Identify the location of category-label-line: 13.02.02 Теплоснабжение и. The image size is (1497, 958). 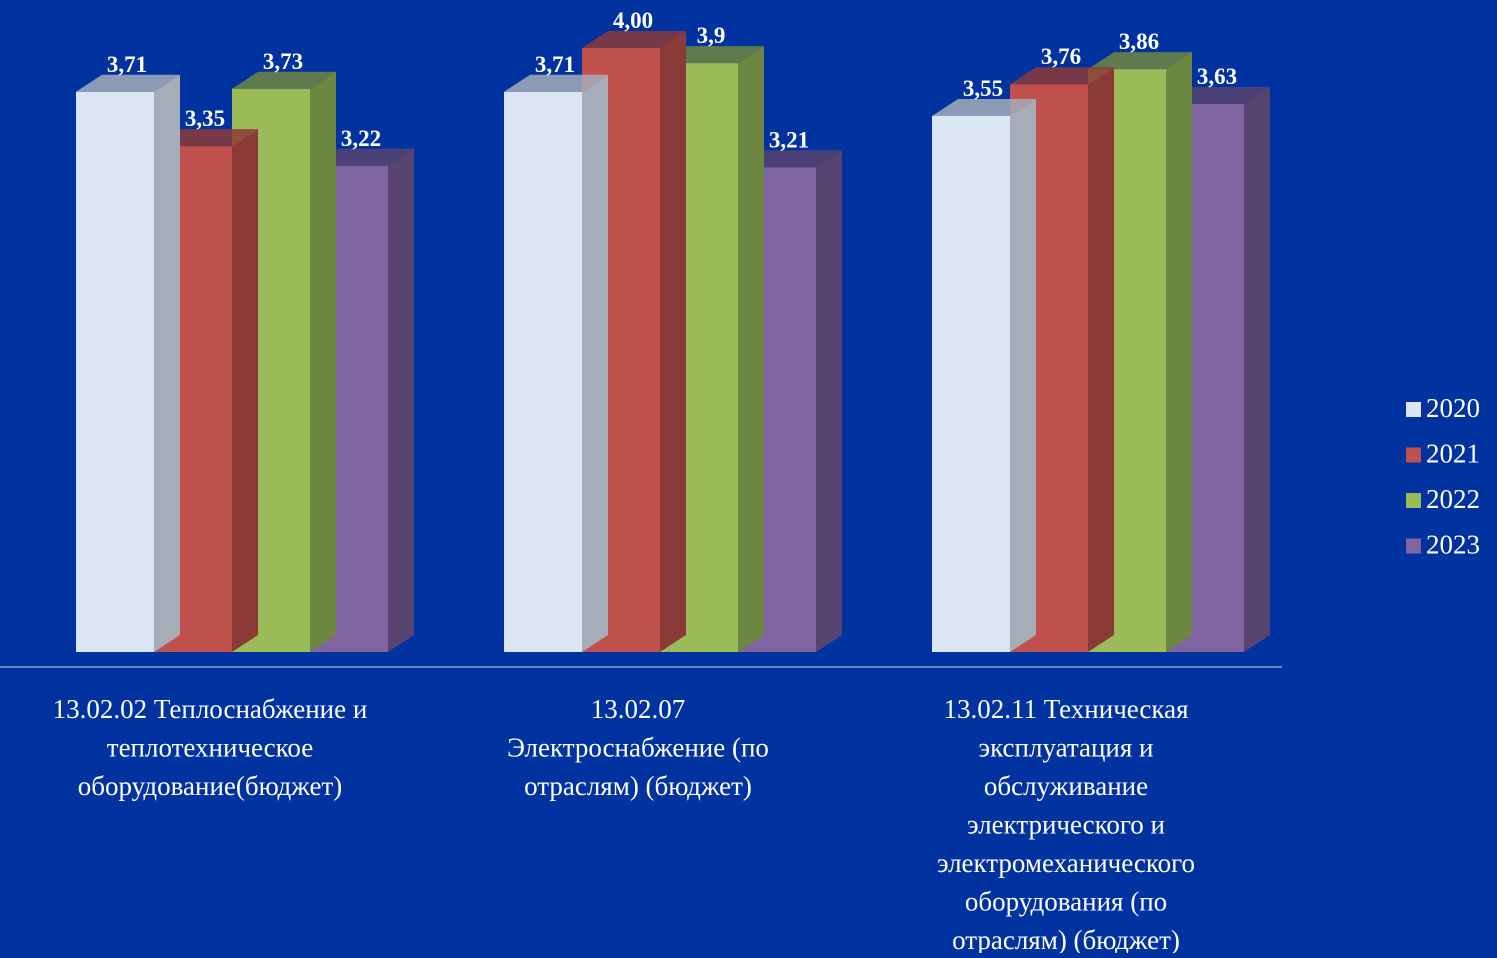
(210, 709).